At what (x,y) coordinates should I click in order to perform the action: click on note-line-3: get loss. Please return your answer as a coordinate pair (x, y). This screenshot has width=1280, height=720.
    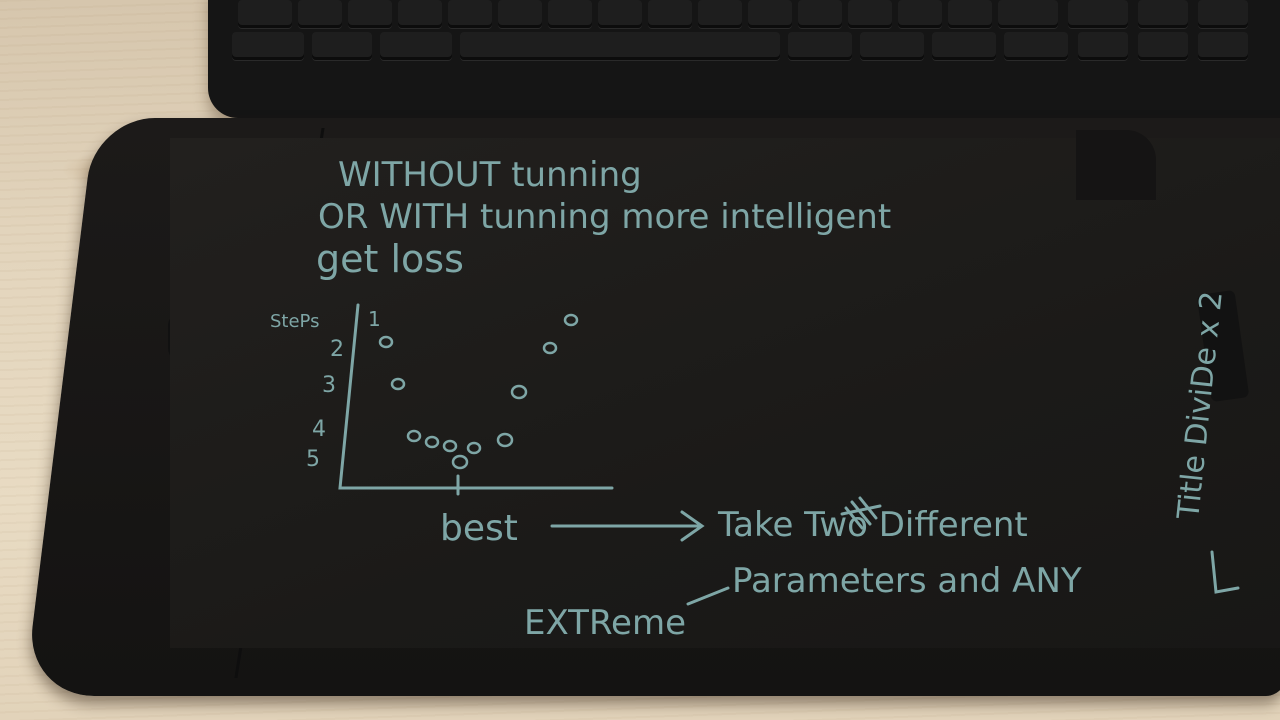
    Looking at the image, I should click on (390, 259).